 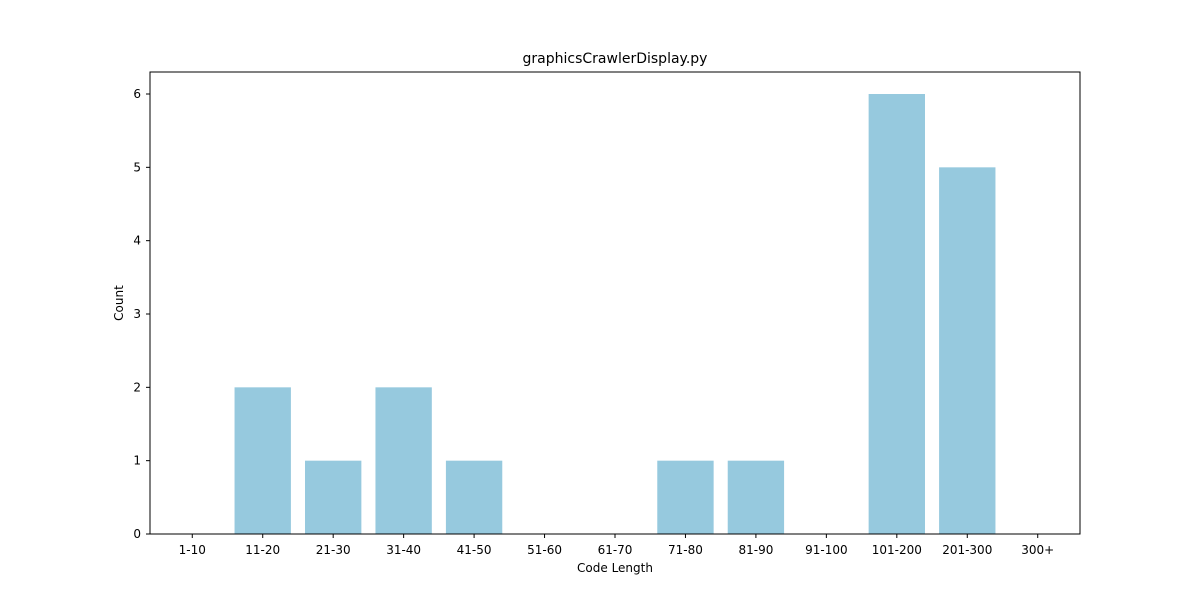 I want to click on x-tick-label: 11-20, so click(x=262, y=550).